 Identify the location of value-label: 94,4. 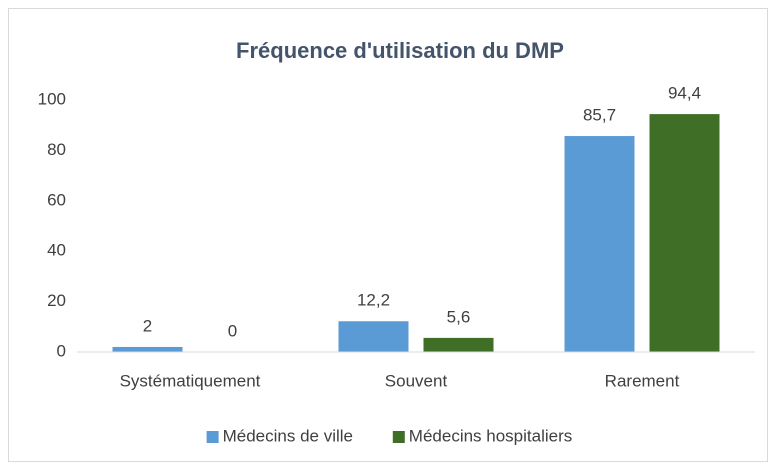
(684, 93).